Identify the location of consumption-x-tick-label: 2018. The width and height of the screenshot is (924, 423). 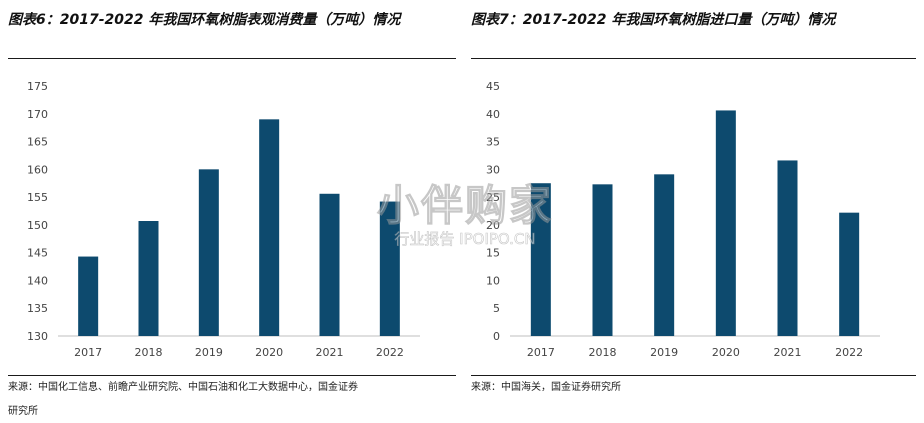
(149, 352).